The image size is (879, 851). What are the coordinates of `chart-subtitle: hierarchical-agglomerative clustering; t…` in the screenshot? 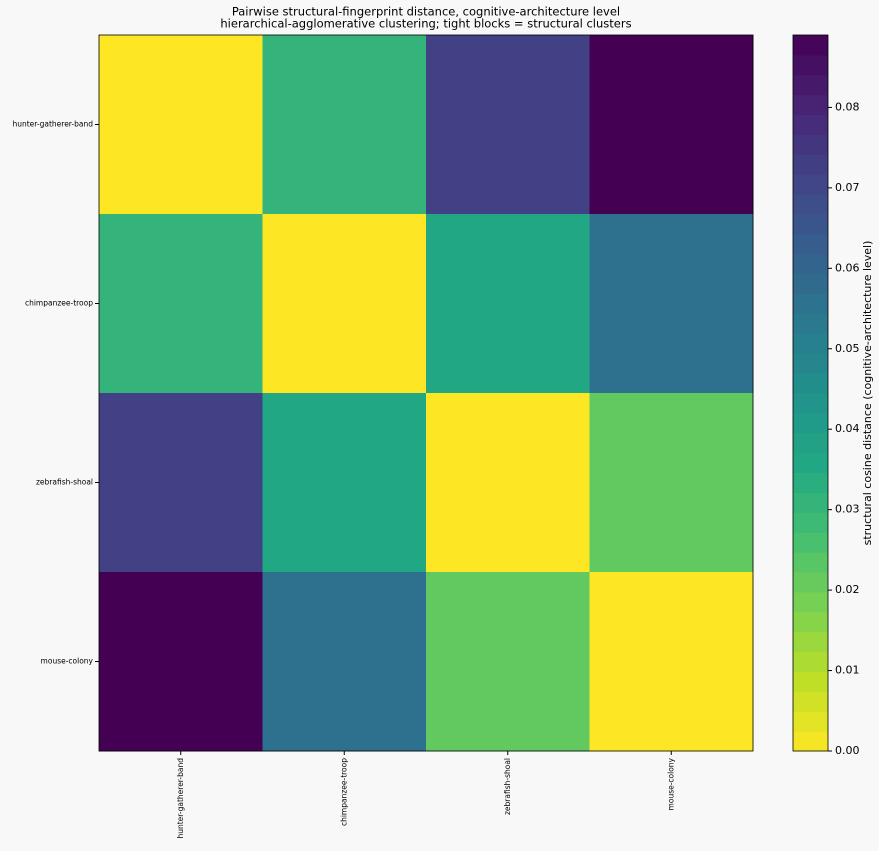 It's located at (425, 24).